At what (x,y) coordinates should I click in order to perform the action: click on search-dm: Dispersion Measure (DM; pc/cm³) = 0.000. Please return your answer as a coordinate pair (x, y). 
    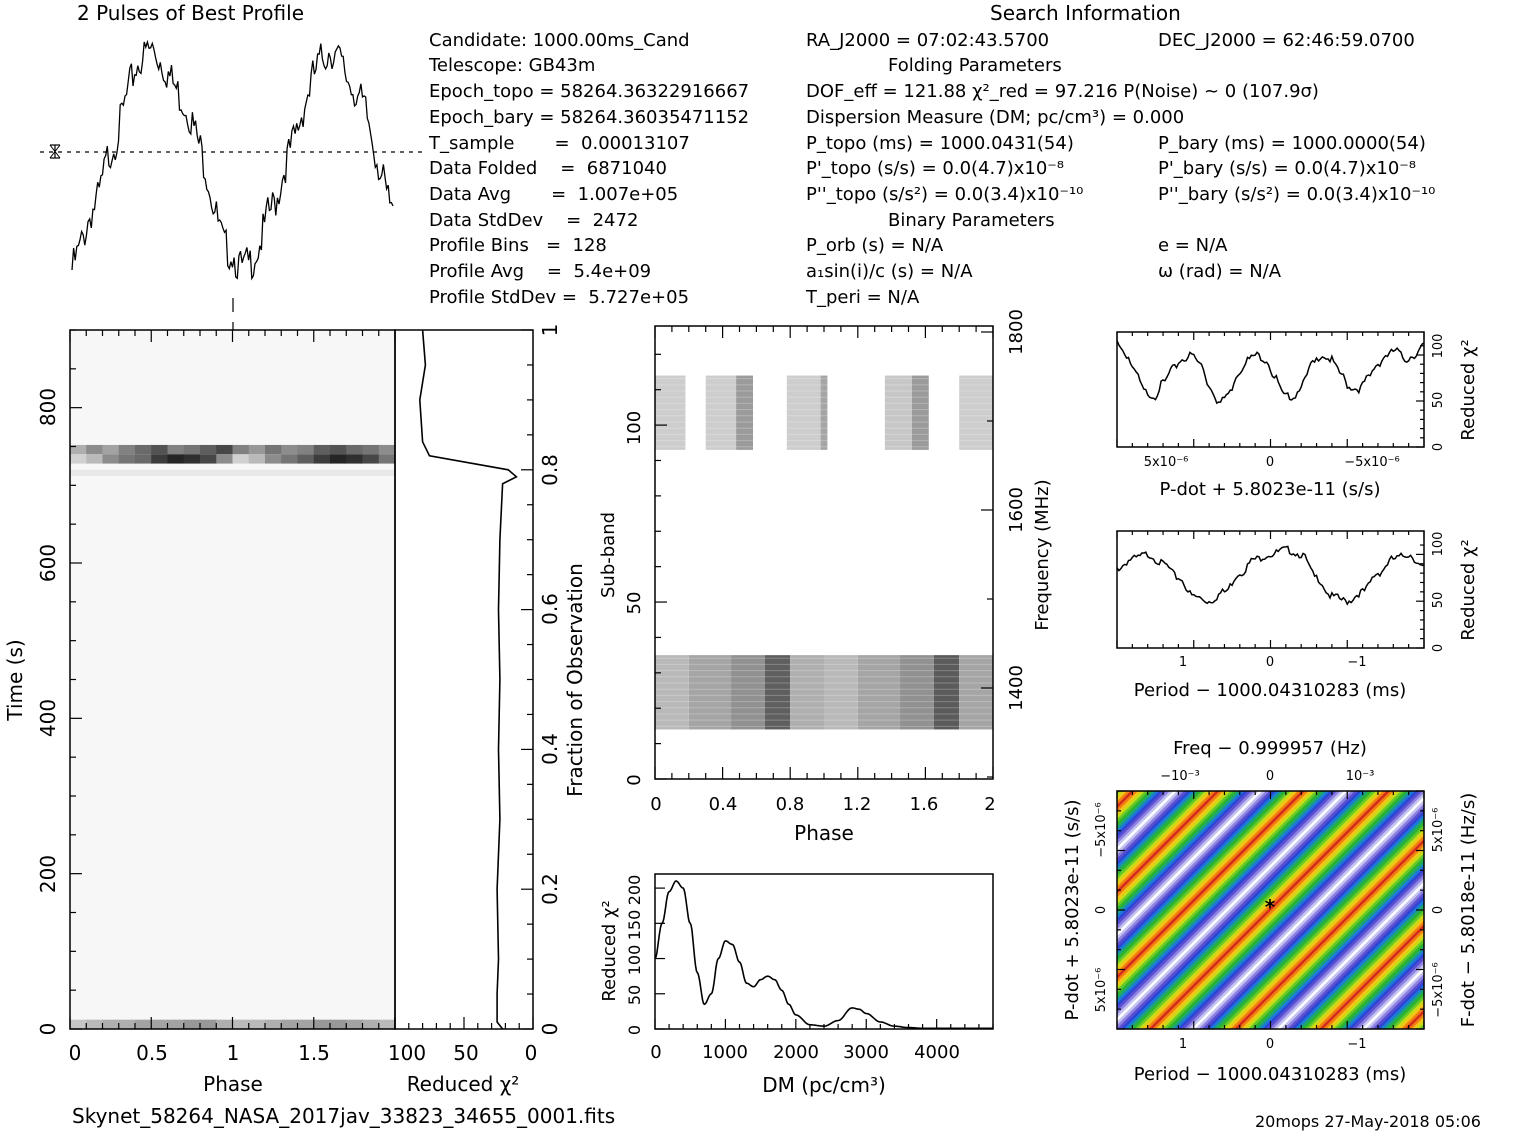
    Looking at the image, I should click on (995, 117).